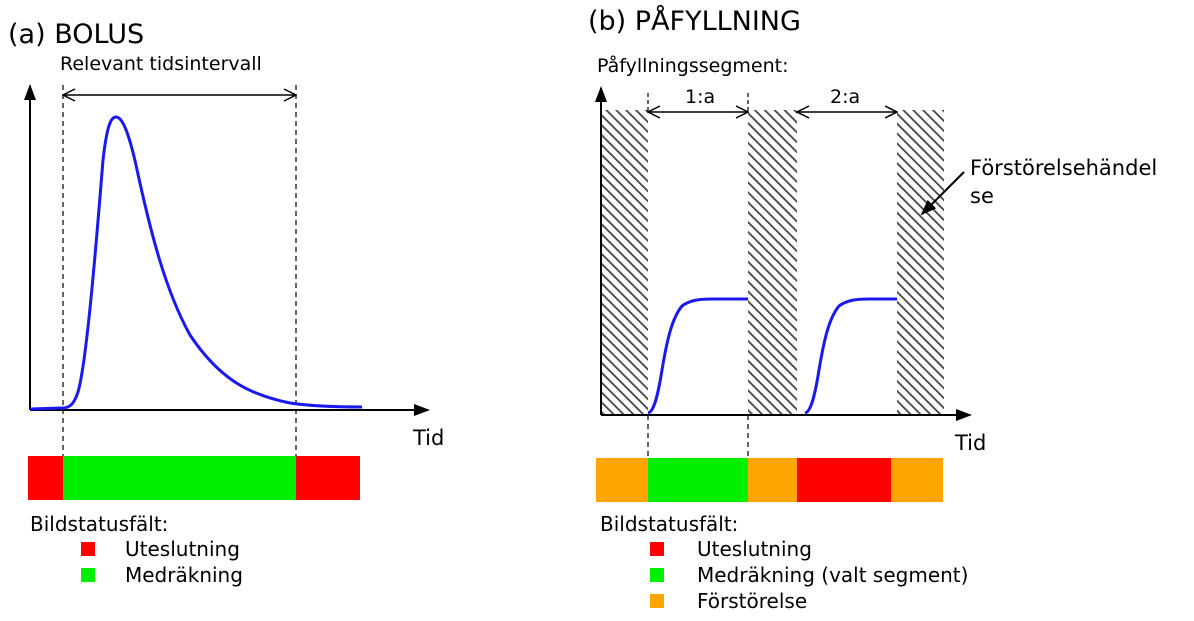 The width and height of the screenshot is (1194, 621). I want to click on status-bar-b-exclusion, so click(844, 480).